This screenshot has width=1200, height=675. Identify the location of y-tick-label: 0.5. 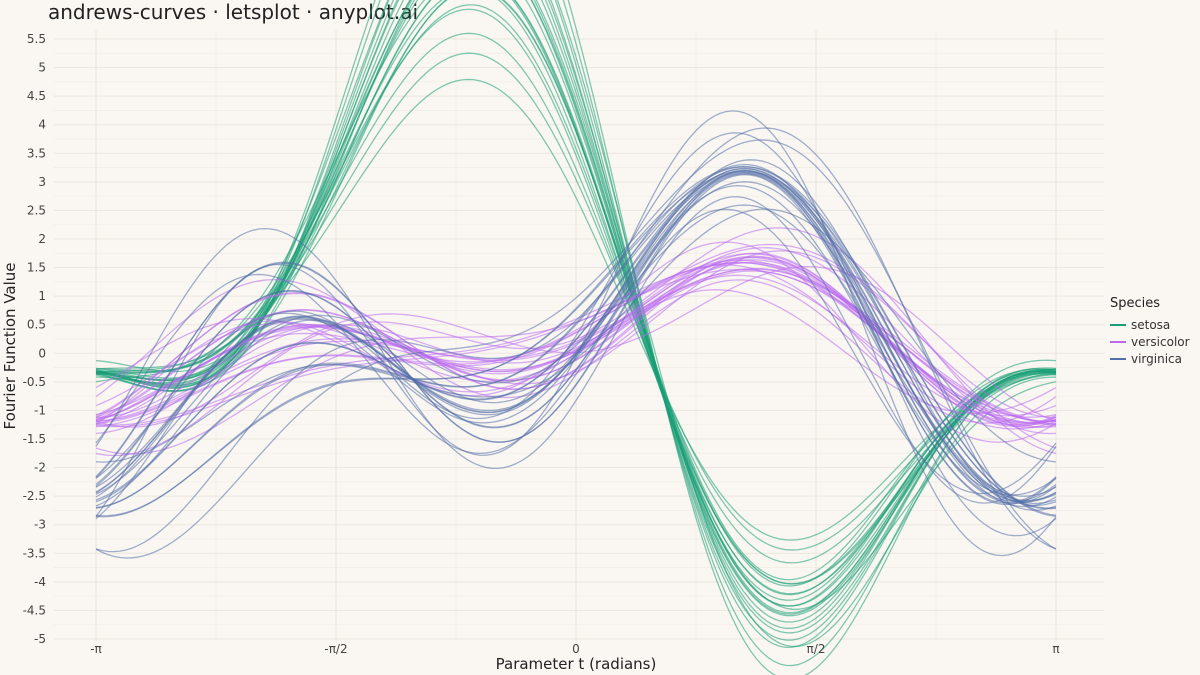
(36, 325).